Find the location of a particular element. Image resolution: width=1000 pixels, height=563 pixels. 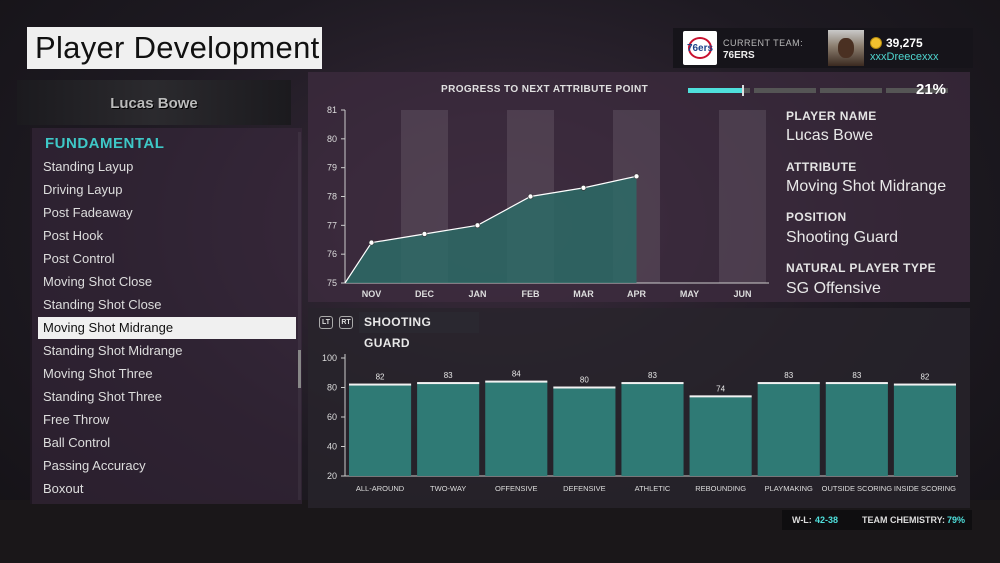

x-tick-label: MAR is located at coordinates (583, 294).